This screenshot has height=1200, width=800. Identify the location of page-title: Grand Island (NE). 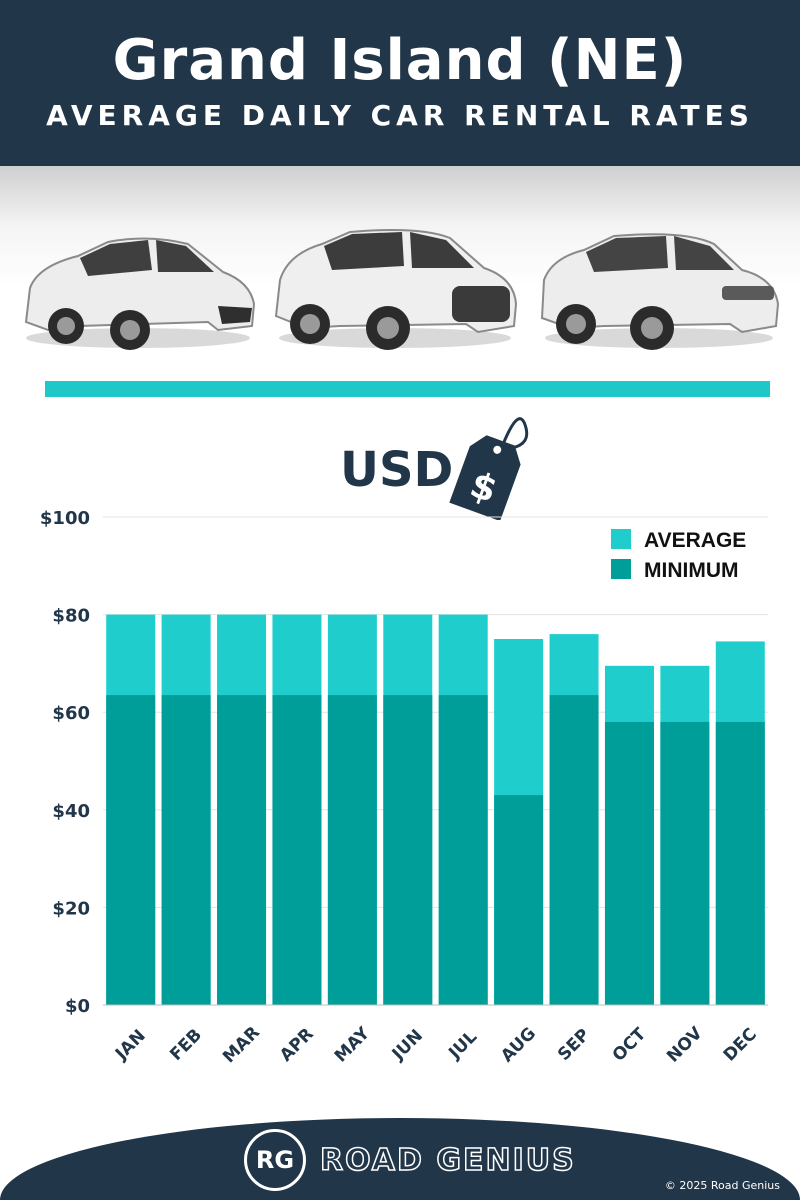
(400, 60).